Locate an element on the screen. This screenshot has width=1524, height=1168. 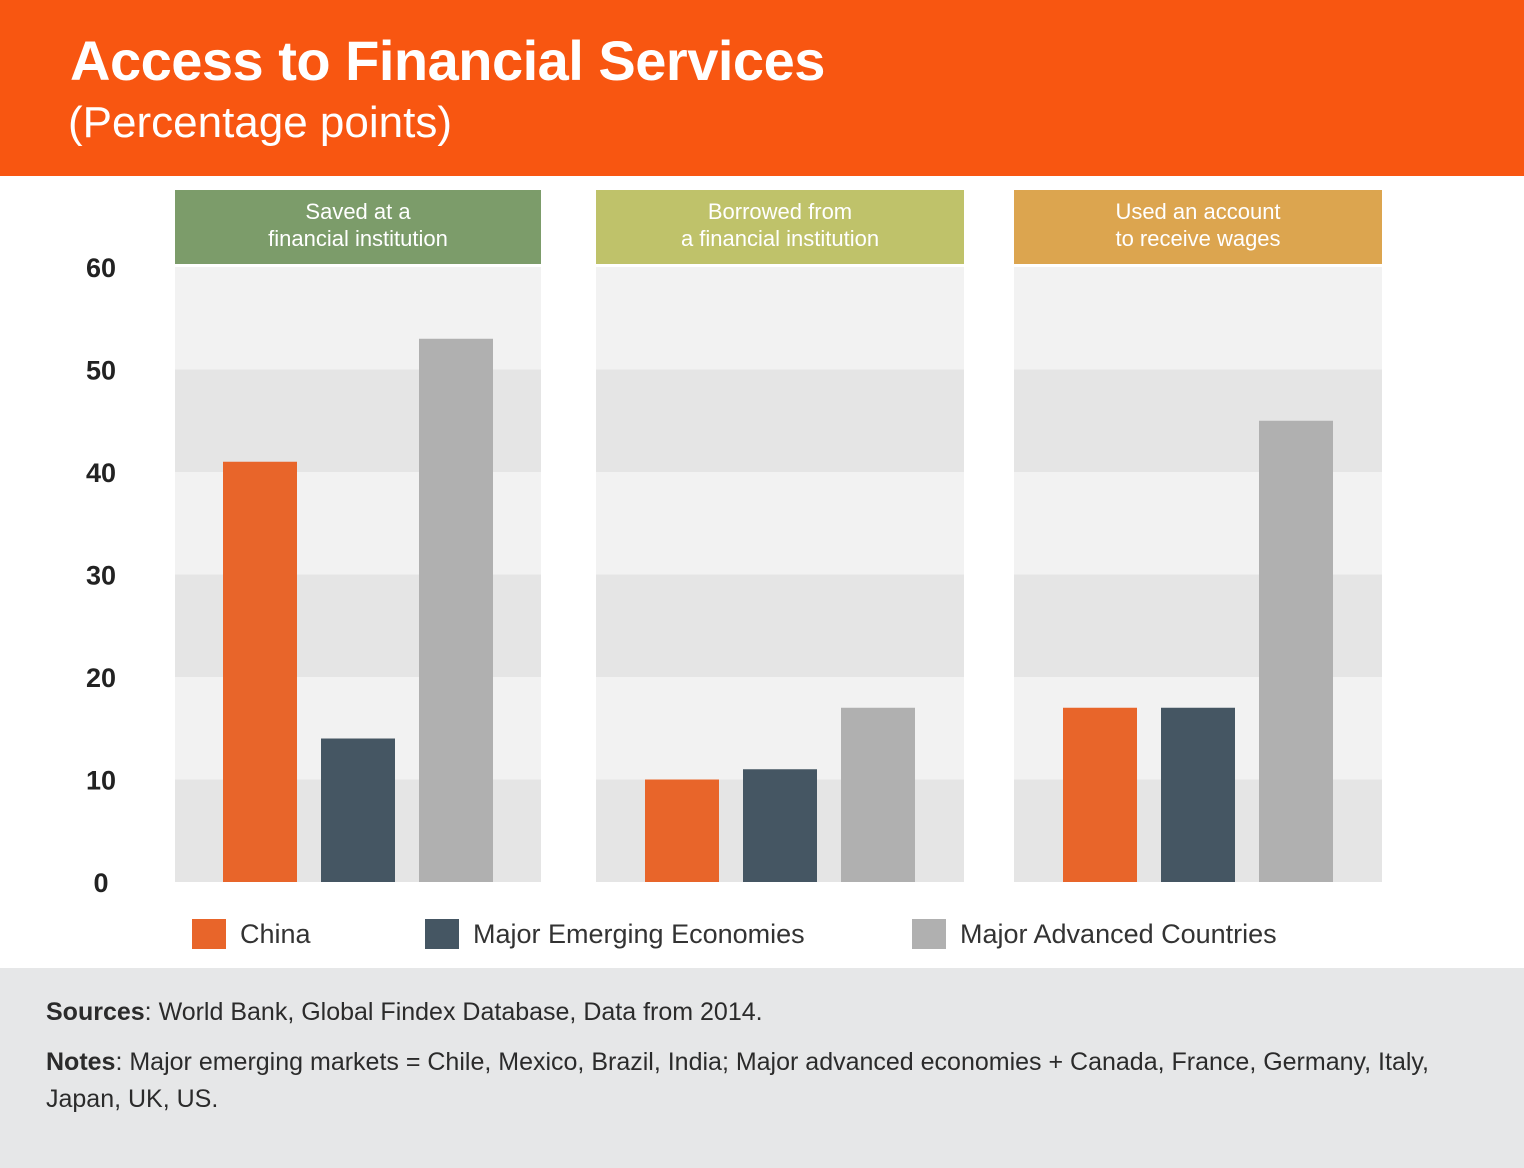
y-tick-label: 20 is located at coordinates (101, 678).